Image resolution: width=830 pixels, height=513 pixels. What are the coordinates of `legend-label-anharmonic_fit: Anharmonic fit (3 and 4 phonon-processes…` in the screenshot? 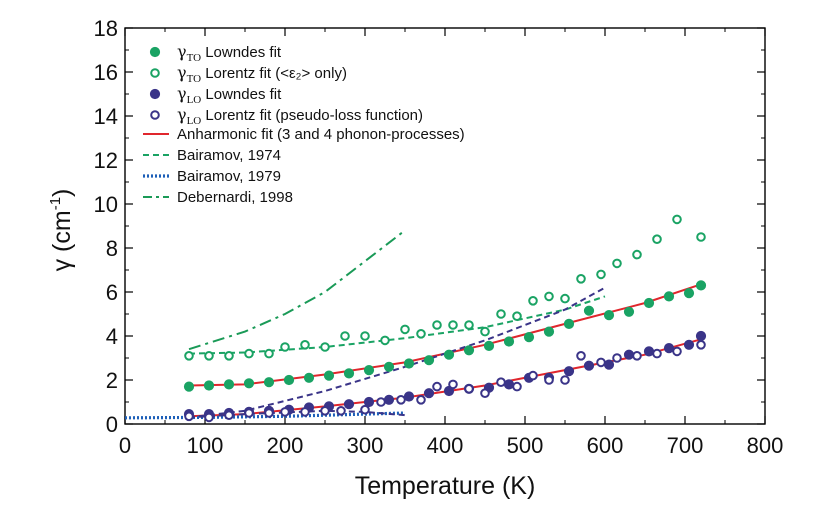 It's located at (321, 134).